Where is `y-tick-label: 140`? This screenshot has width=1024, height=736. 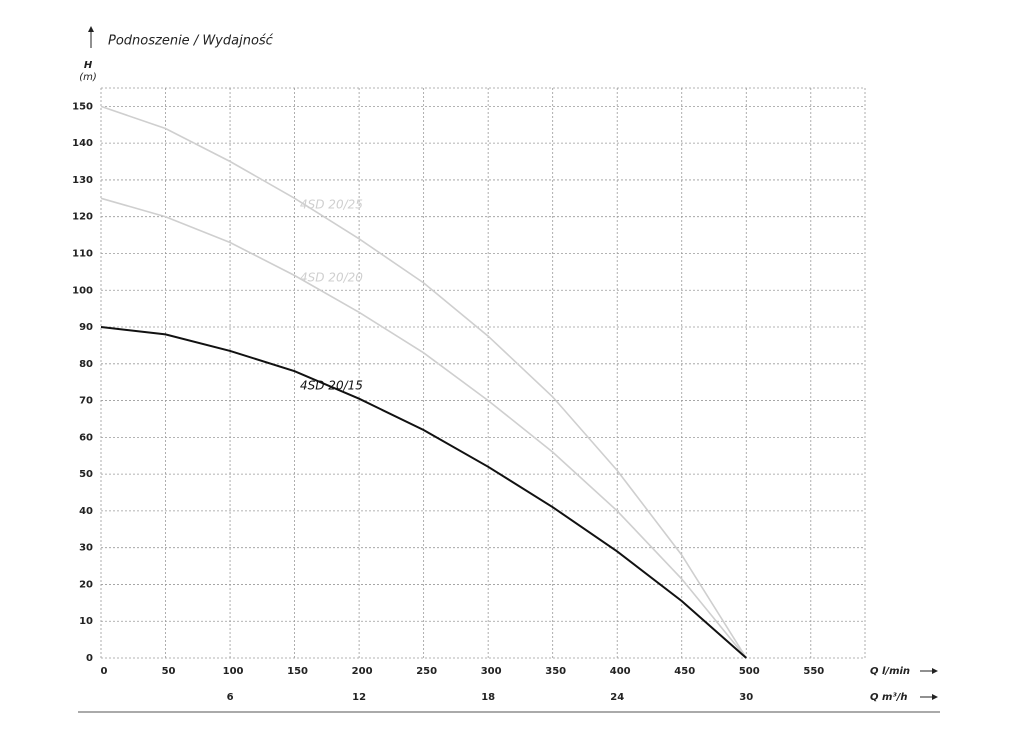 y-tick-label: 140 is located at coordinates (82, 143).